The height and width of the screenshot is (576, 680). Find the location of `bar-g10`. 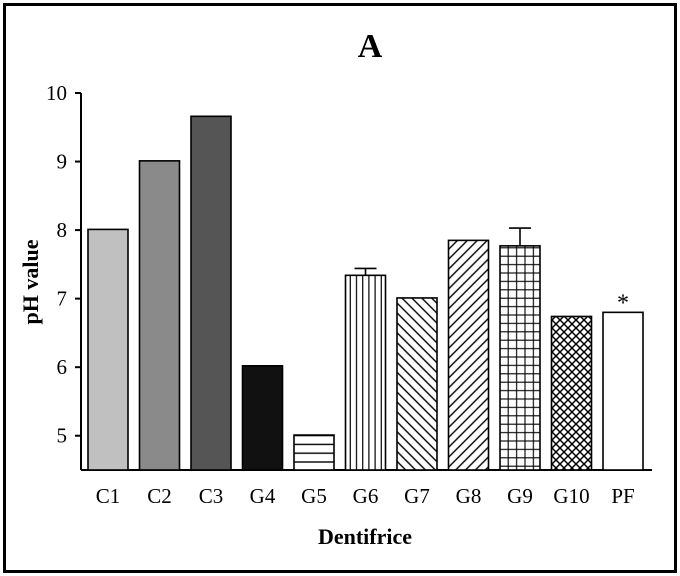

bar-g10 is located at coordinates (571, 393).